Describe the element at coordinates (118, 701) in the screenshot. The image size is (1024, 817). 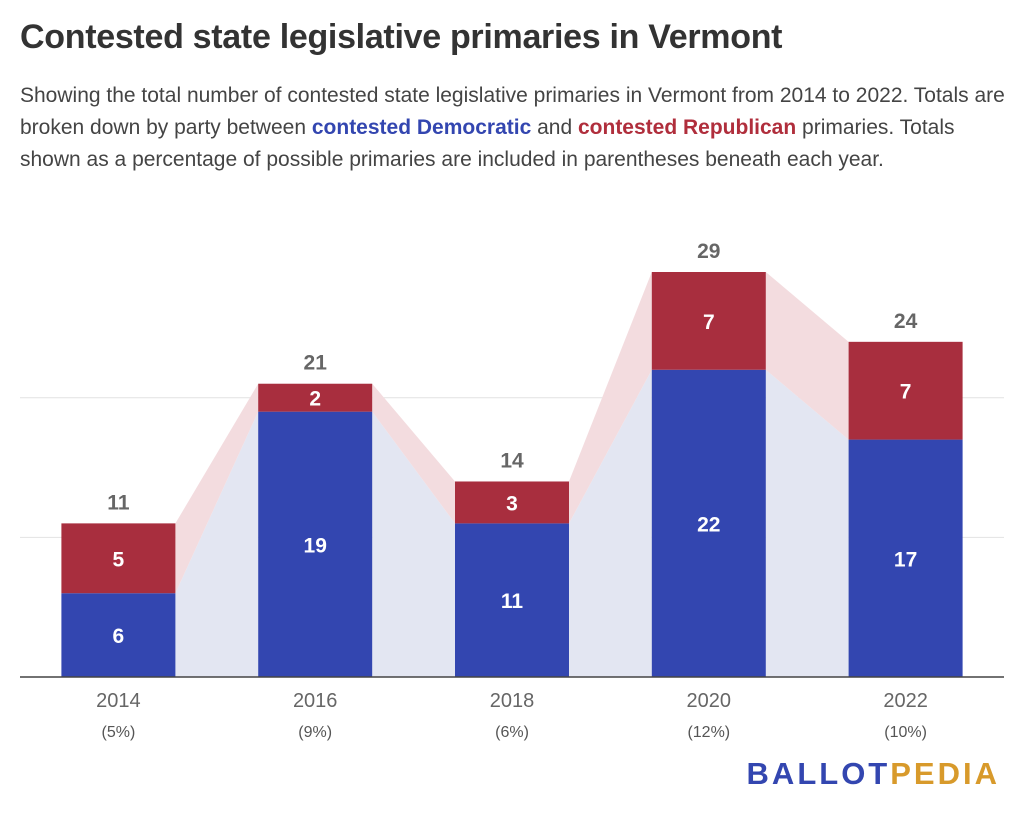
I see `x-tick-label: 2014` at that location.